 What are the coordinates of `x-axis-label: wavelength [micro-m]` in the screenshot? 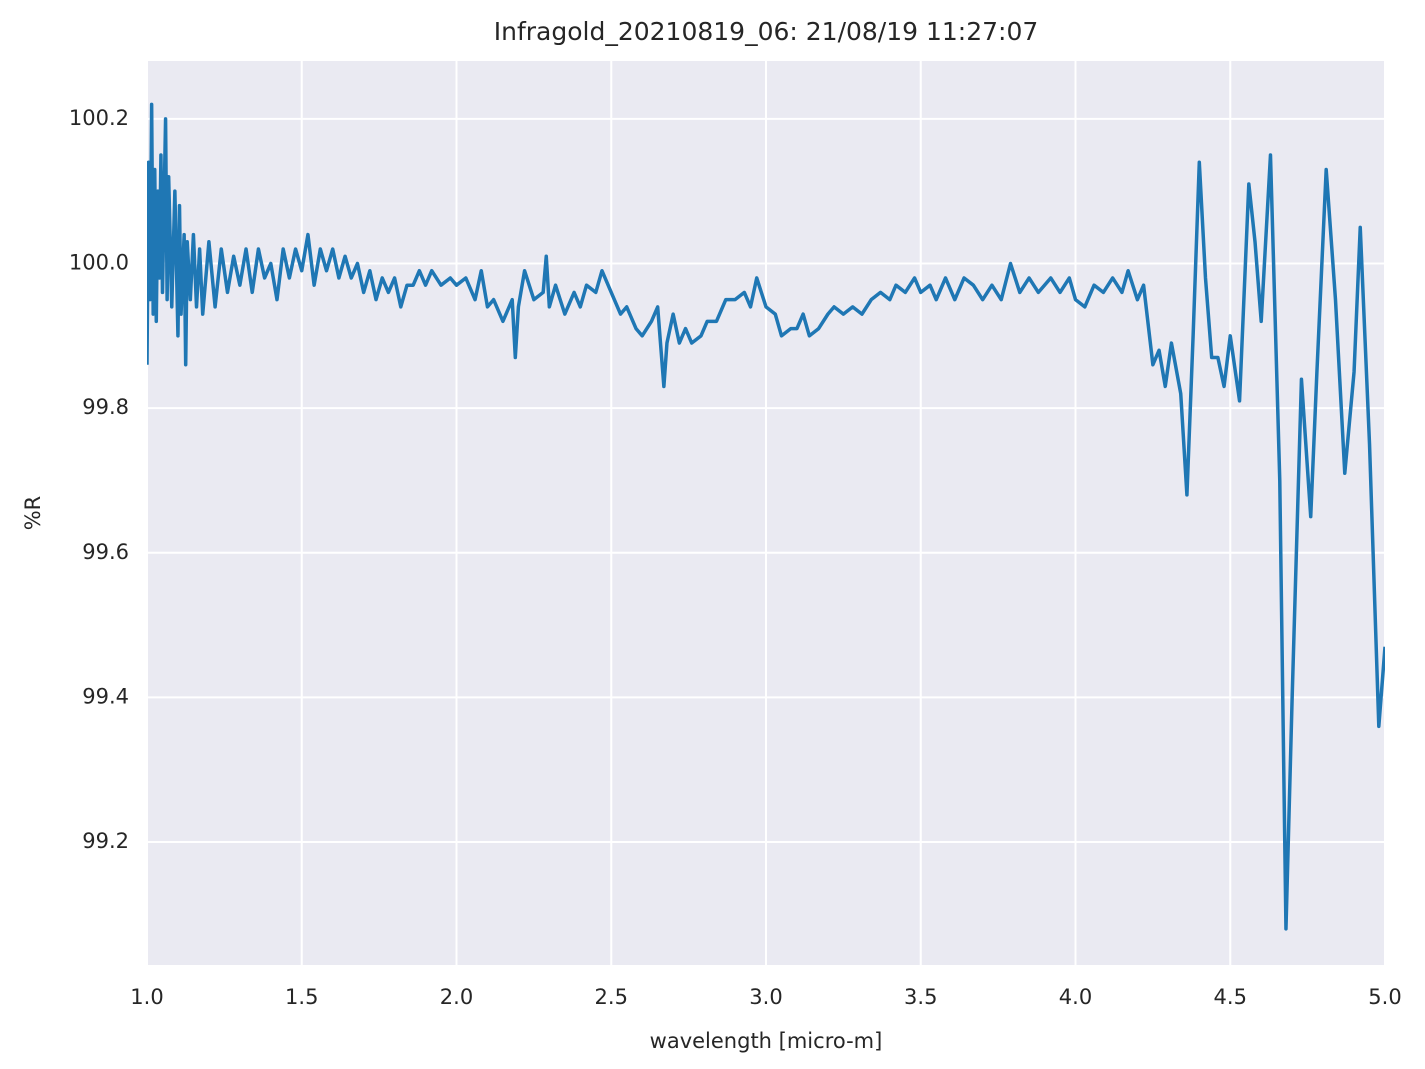 It's located at (766, 1041).